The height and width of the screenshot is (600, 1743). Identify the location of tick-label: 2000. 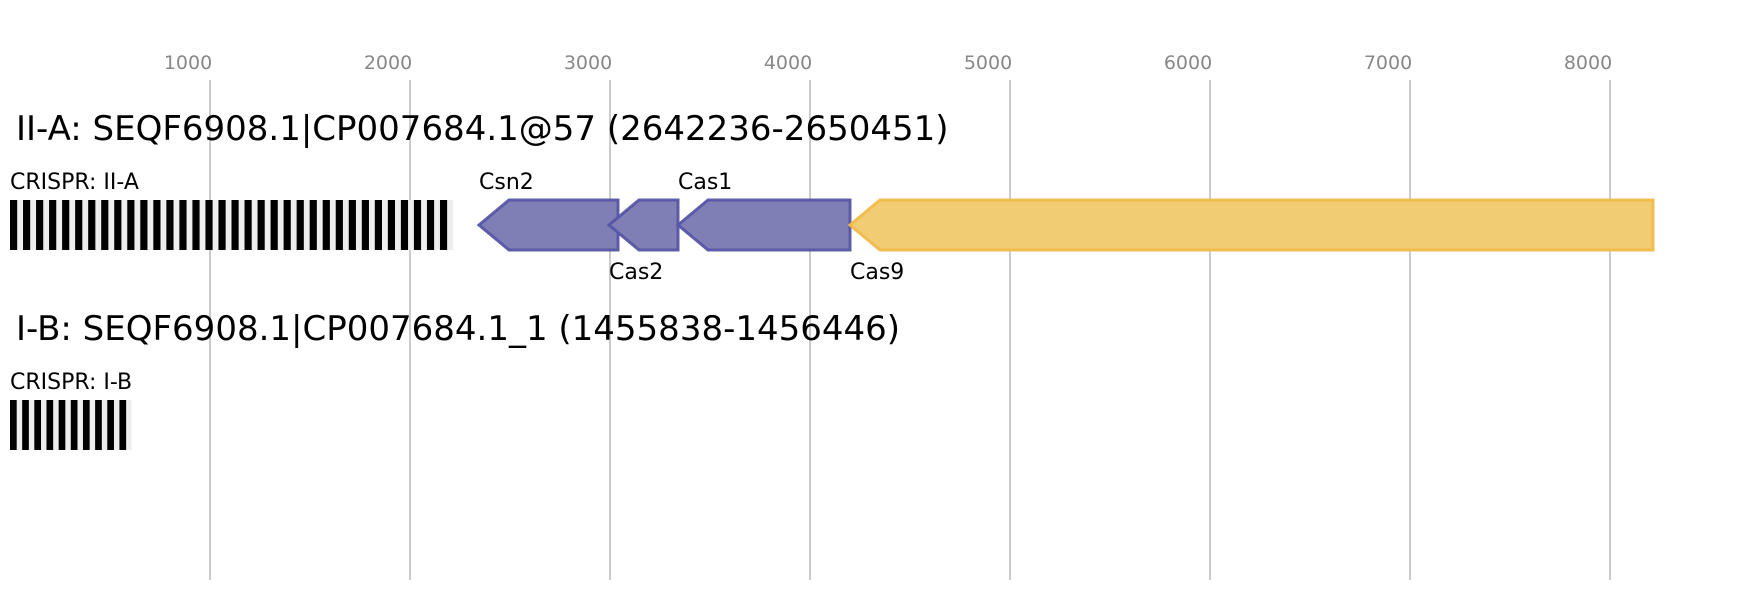
(388, 63).